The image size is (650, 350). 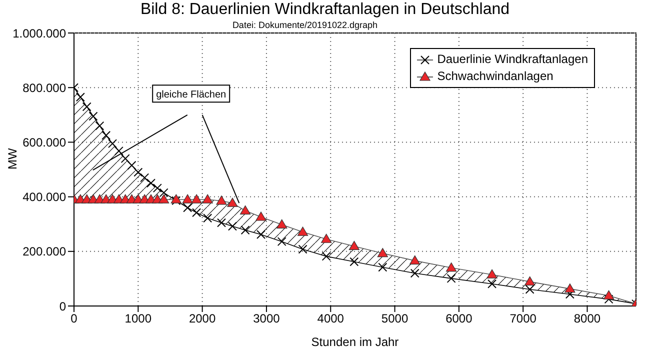 I want to click on x-tick-label: 4000, so click(x=330, y=319).